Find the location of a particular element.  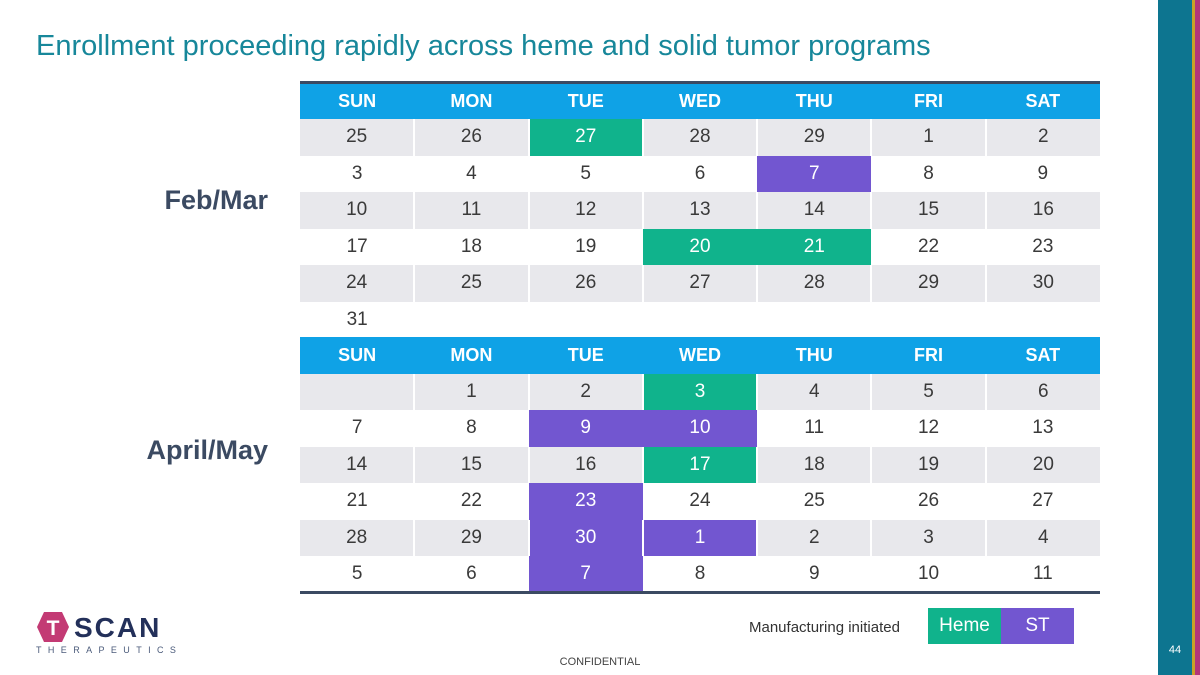

weekday-tue: TUE is located at coordinates (585, 100).